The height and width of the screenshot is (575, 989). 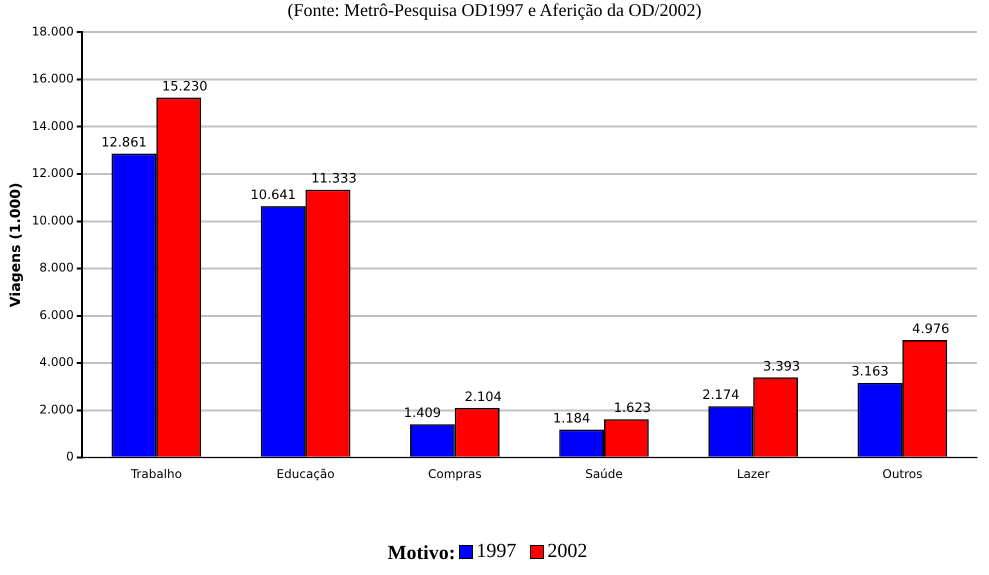 What do you see at coordinates (124, 143) in the screenshot?
I see `data-label: 12.861` at bounding box center [124, 143].